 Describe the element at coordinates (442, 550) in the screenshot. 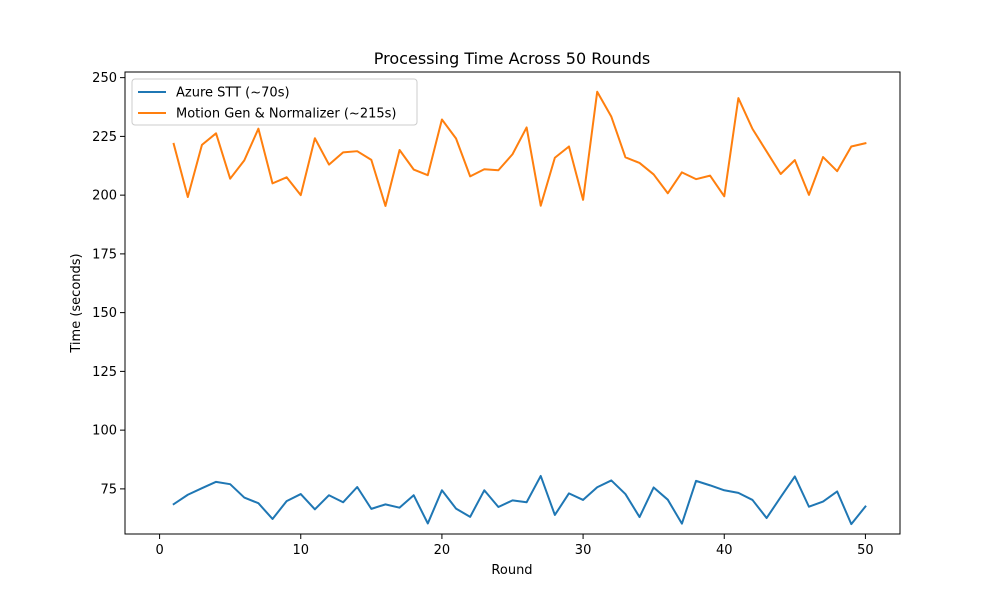

I see `x-tick-label: 20` at that location.